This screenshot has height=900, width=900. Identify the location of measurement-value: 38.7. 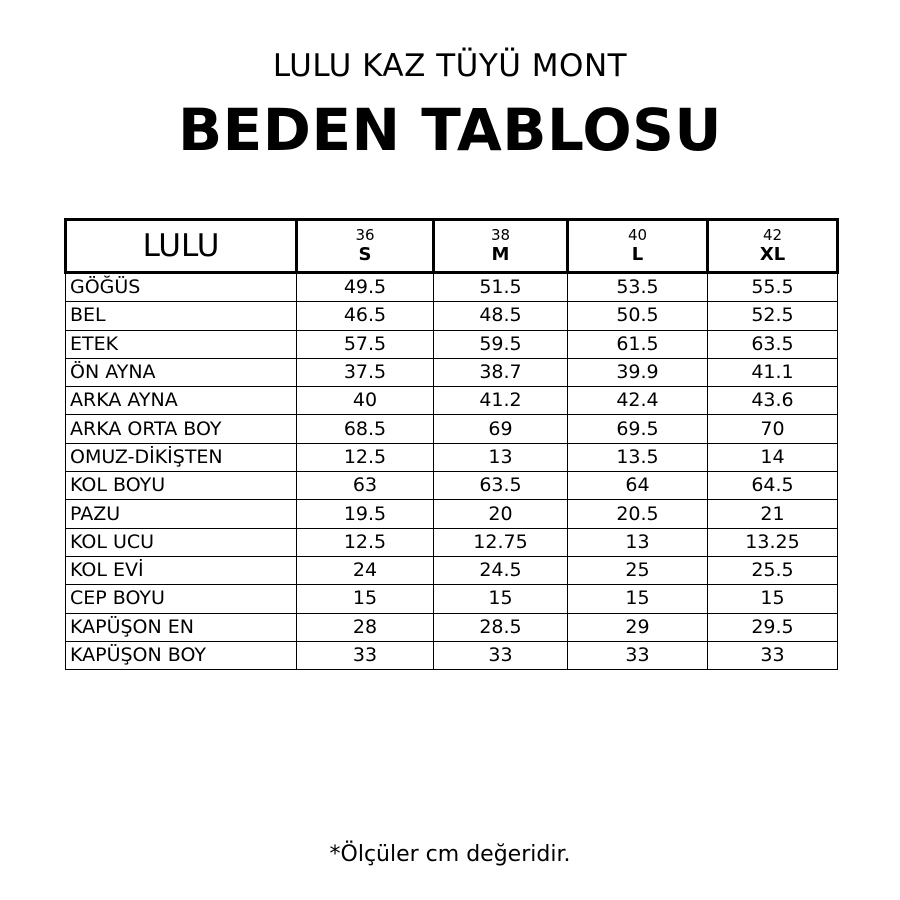
(500, 372).